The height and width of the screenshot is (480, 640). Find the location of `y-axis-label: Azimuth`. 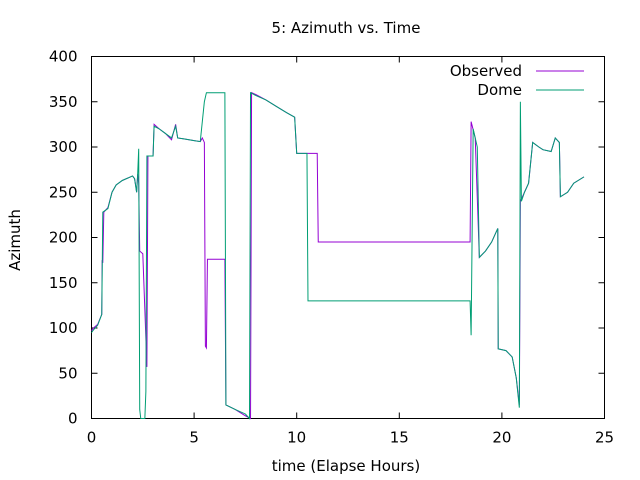

y-axis-label: Azimuth is located at coordinates (15, 240).